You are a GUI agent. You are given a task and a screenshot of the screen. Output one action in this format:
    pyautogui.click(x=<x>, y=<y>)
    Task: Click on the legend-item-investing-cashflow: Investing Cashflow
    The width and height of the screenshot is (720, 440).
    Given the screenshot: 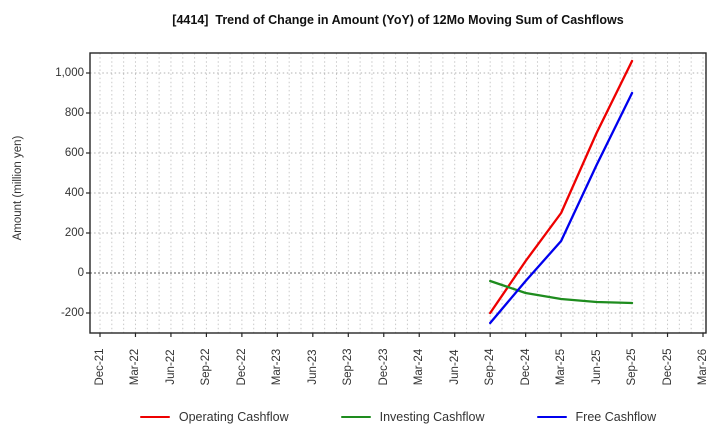 What is the action you would take?
    pyautogui.click(x=412, y=417)
    